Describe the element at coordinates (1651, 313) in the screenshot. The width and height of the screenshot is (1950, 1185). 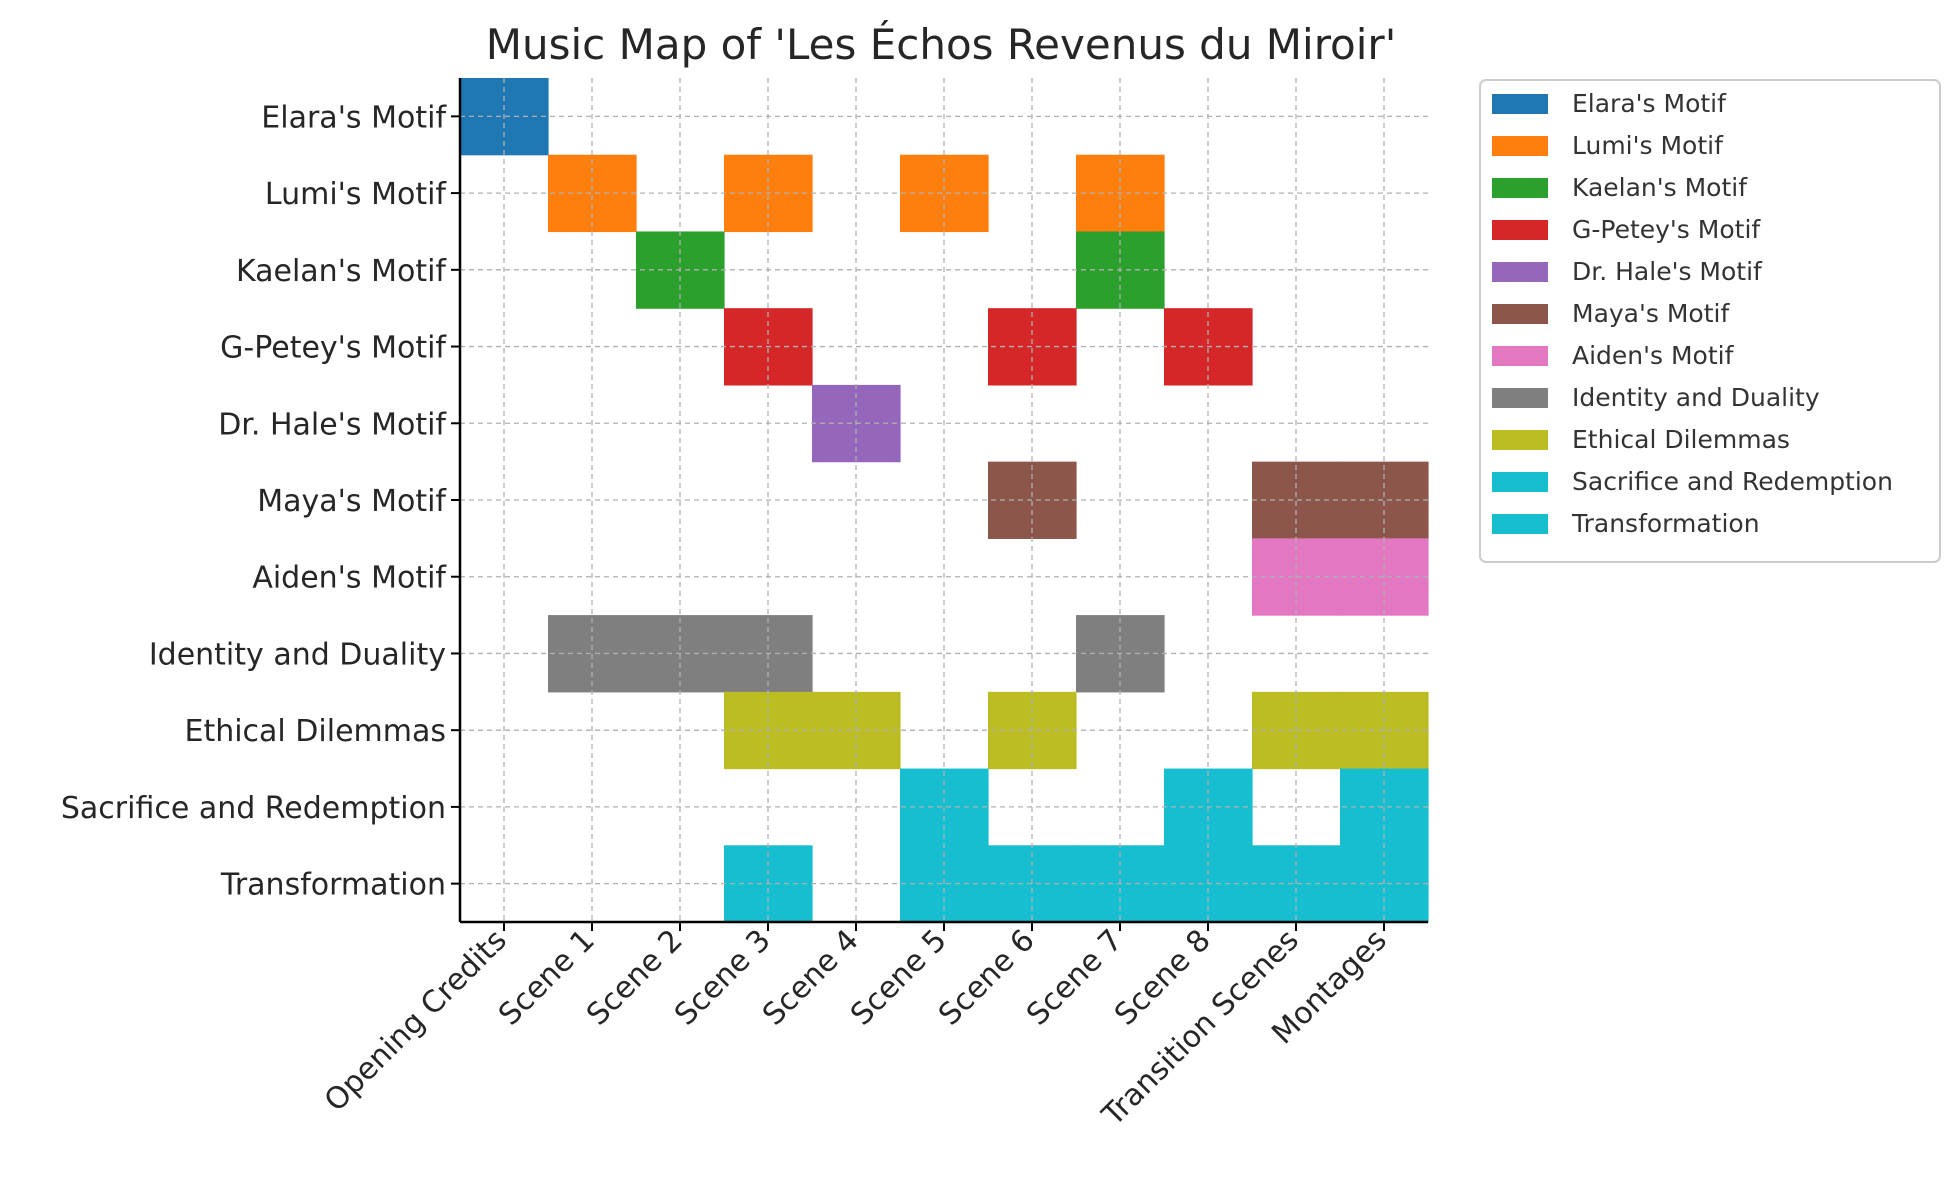
I see `legend-label: Maya's Motif` at that location.